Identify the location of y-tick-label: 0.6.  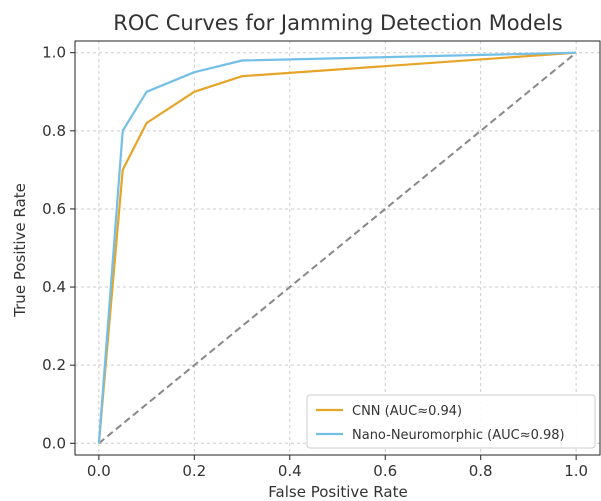
(54, 209).